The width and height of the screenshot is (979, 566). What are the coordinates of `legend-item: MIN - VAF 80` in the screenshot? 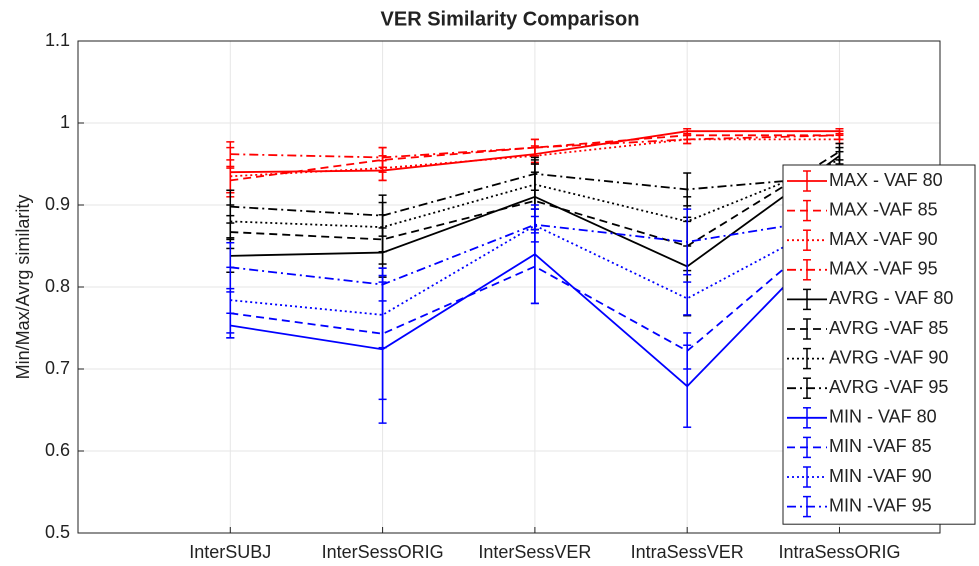 It's located at (862, 418).